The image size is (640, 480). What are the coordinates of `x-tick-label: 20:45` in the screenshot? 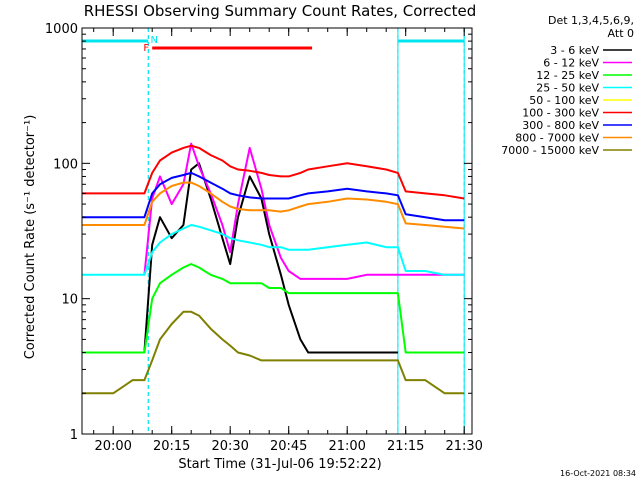 It's located at (288, 446).